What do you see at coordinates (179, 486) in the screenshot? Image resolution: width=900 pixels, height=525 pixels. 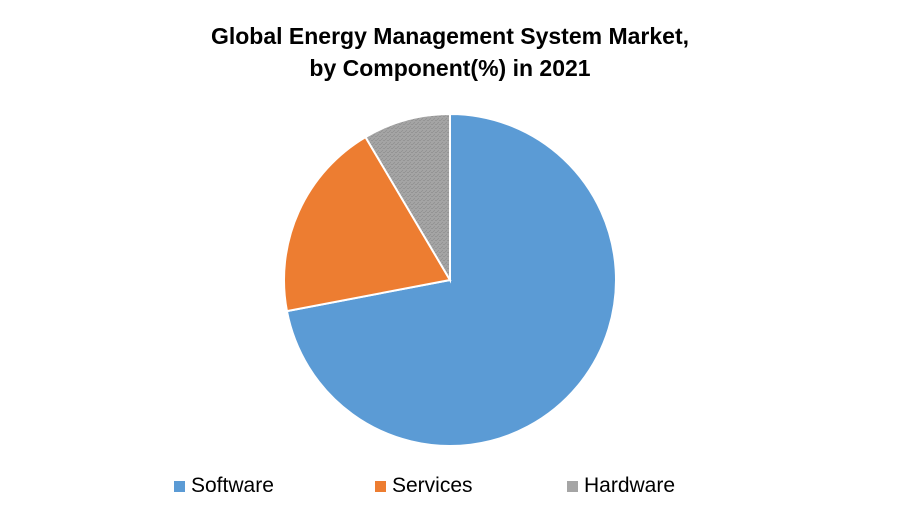 I see `legend-swatch-software` at bounding box center [179, 486].